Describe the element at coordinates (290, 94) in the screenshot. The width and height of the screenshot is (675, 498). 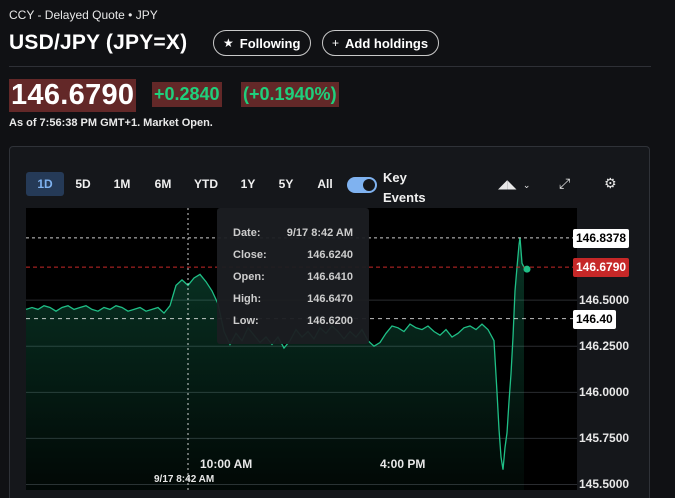
I see `price-change-percent: (+0.1940%)` at that location.